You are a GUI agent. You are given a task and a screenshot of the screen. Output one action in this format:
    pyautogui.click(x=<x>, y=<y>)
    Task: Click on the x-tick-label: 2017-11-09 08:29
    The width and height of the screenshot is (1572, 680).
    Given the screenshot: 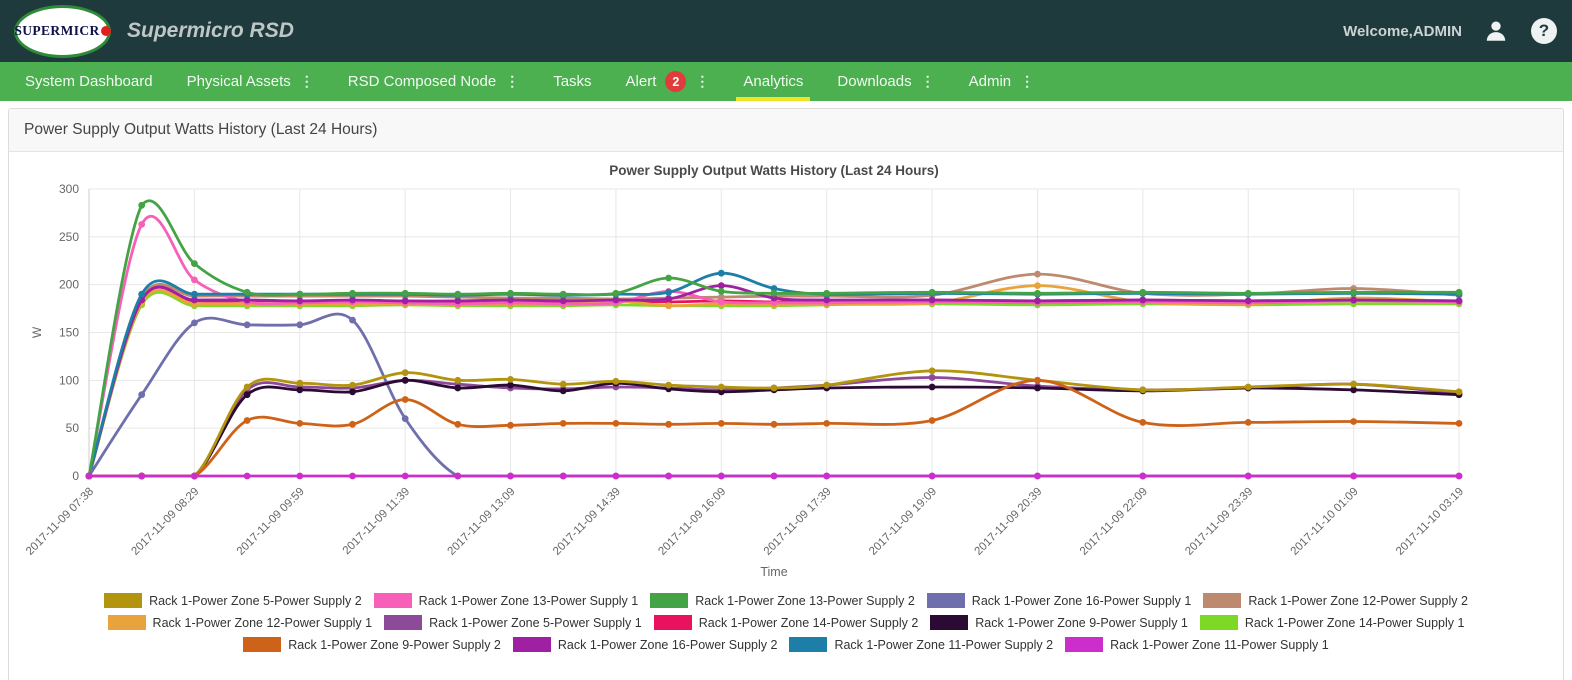 What is the action you would take?
    pyautogui.click(x=165, y=522)
    